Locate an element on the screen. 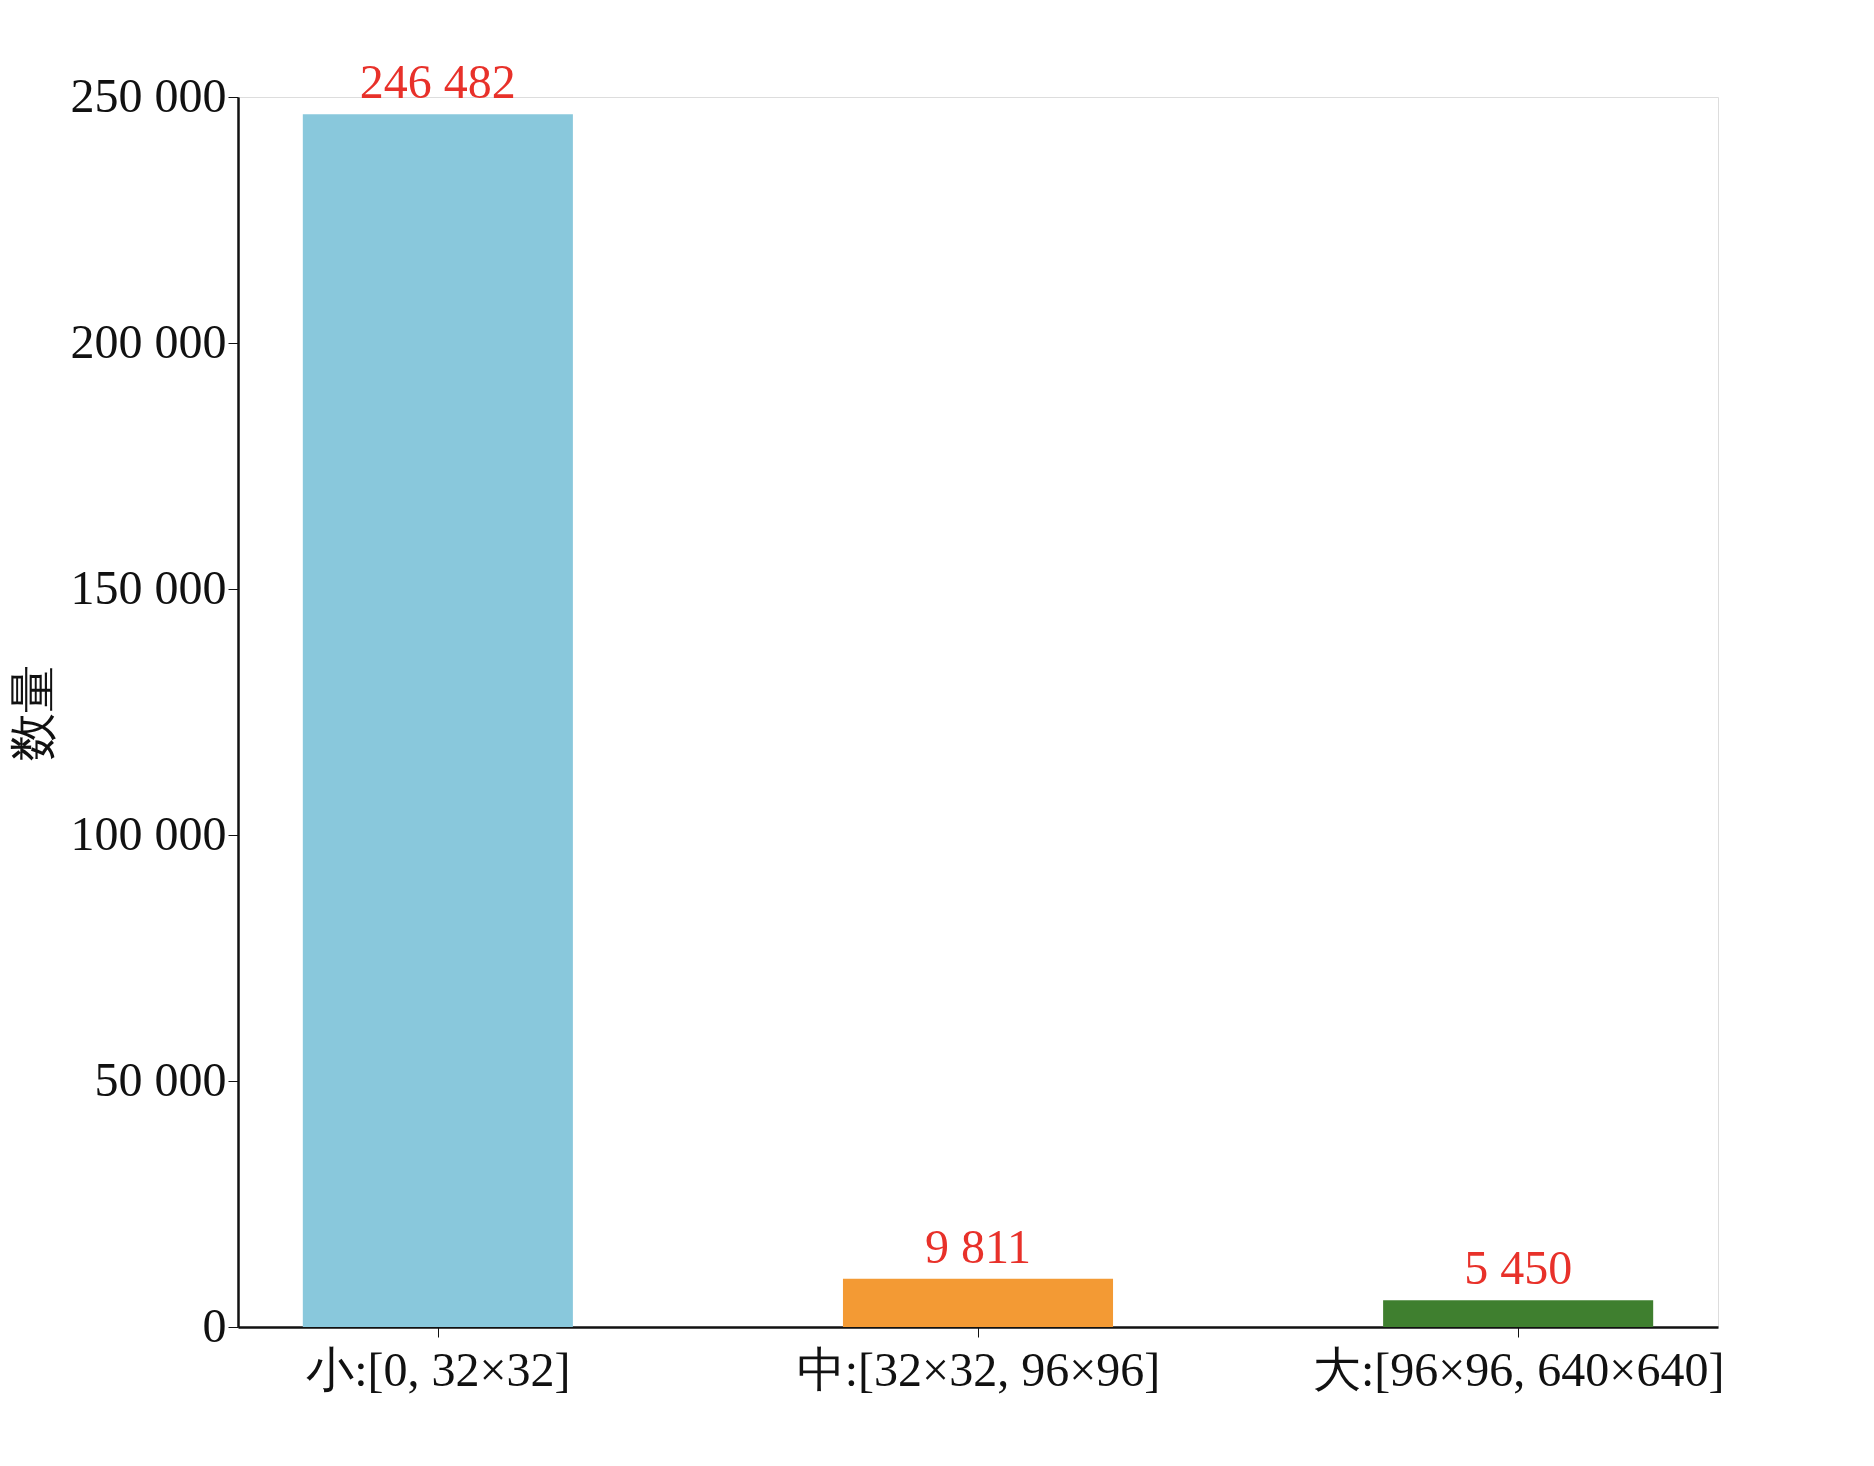 This screenshot has width=1874, height=1466. x-tick-label: 小:[0, 32×32] is located at coordinates (438, 1369).